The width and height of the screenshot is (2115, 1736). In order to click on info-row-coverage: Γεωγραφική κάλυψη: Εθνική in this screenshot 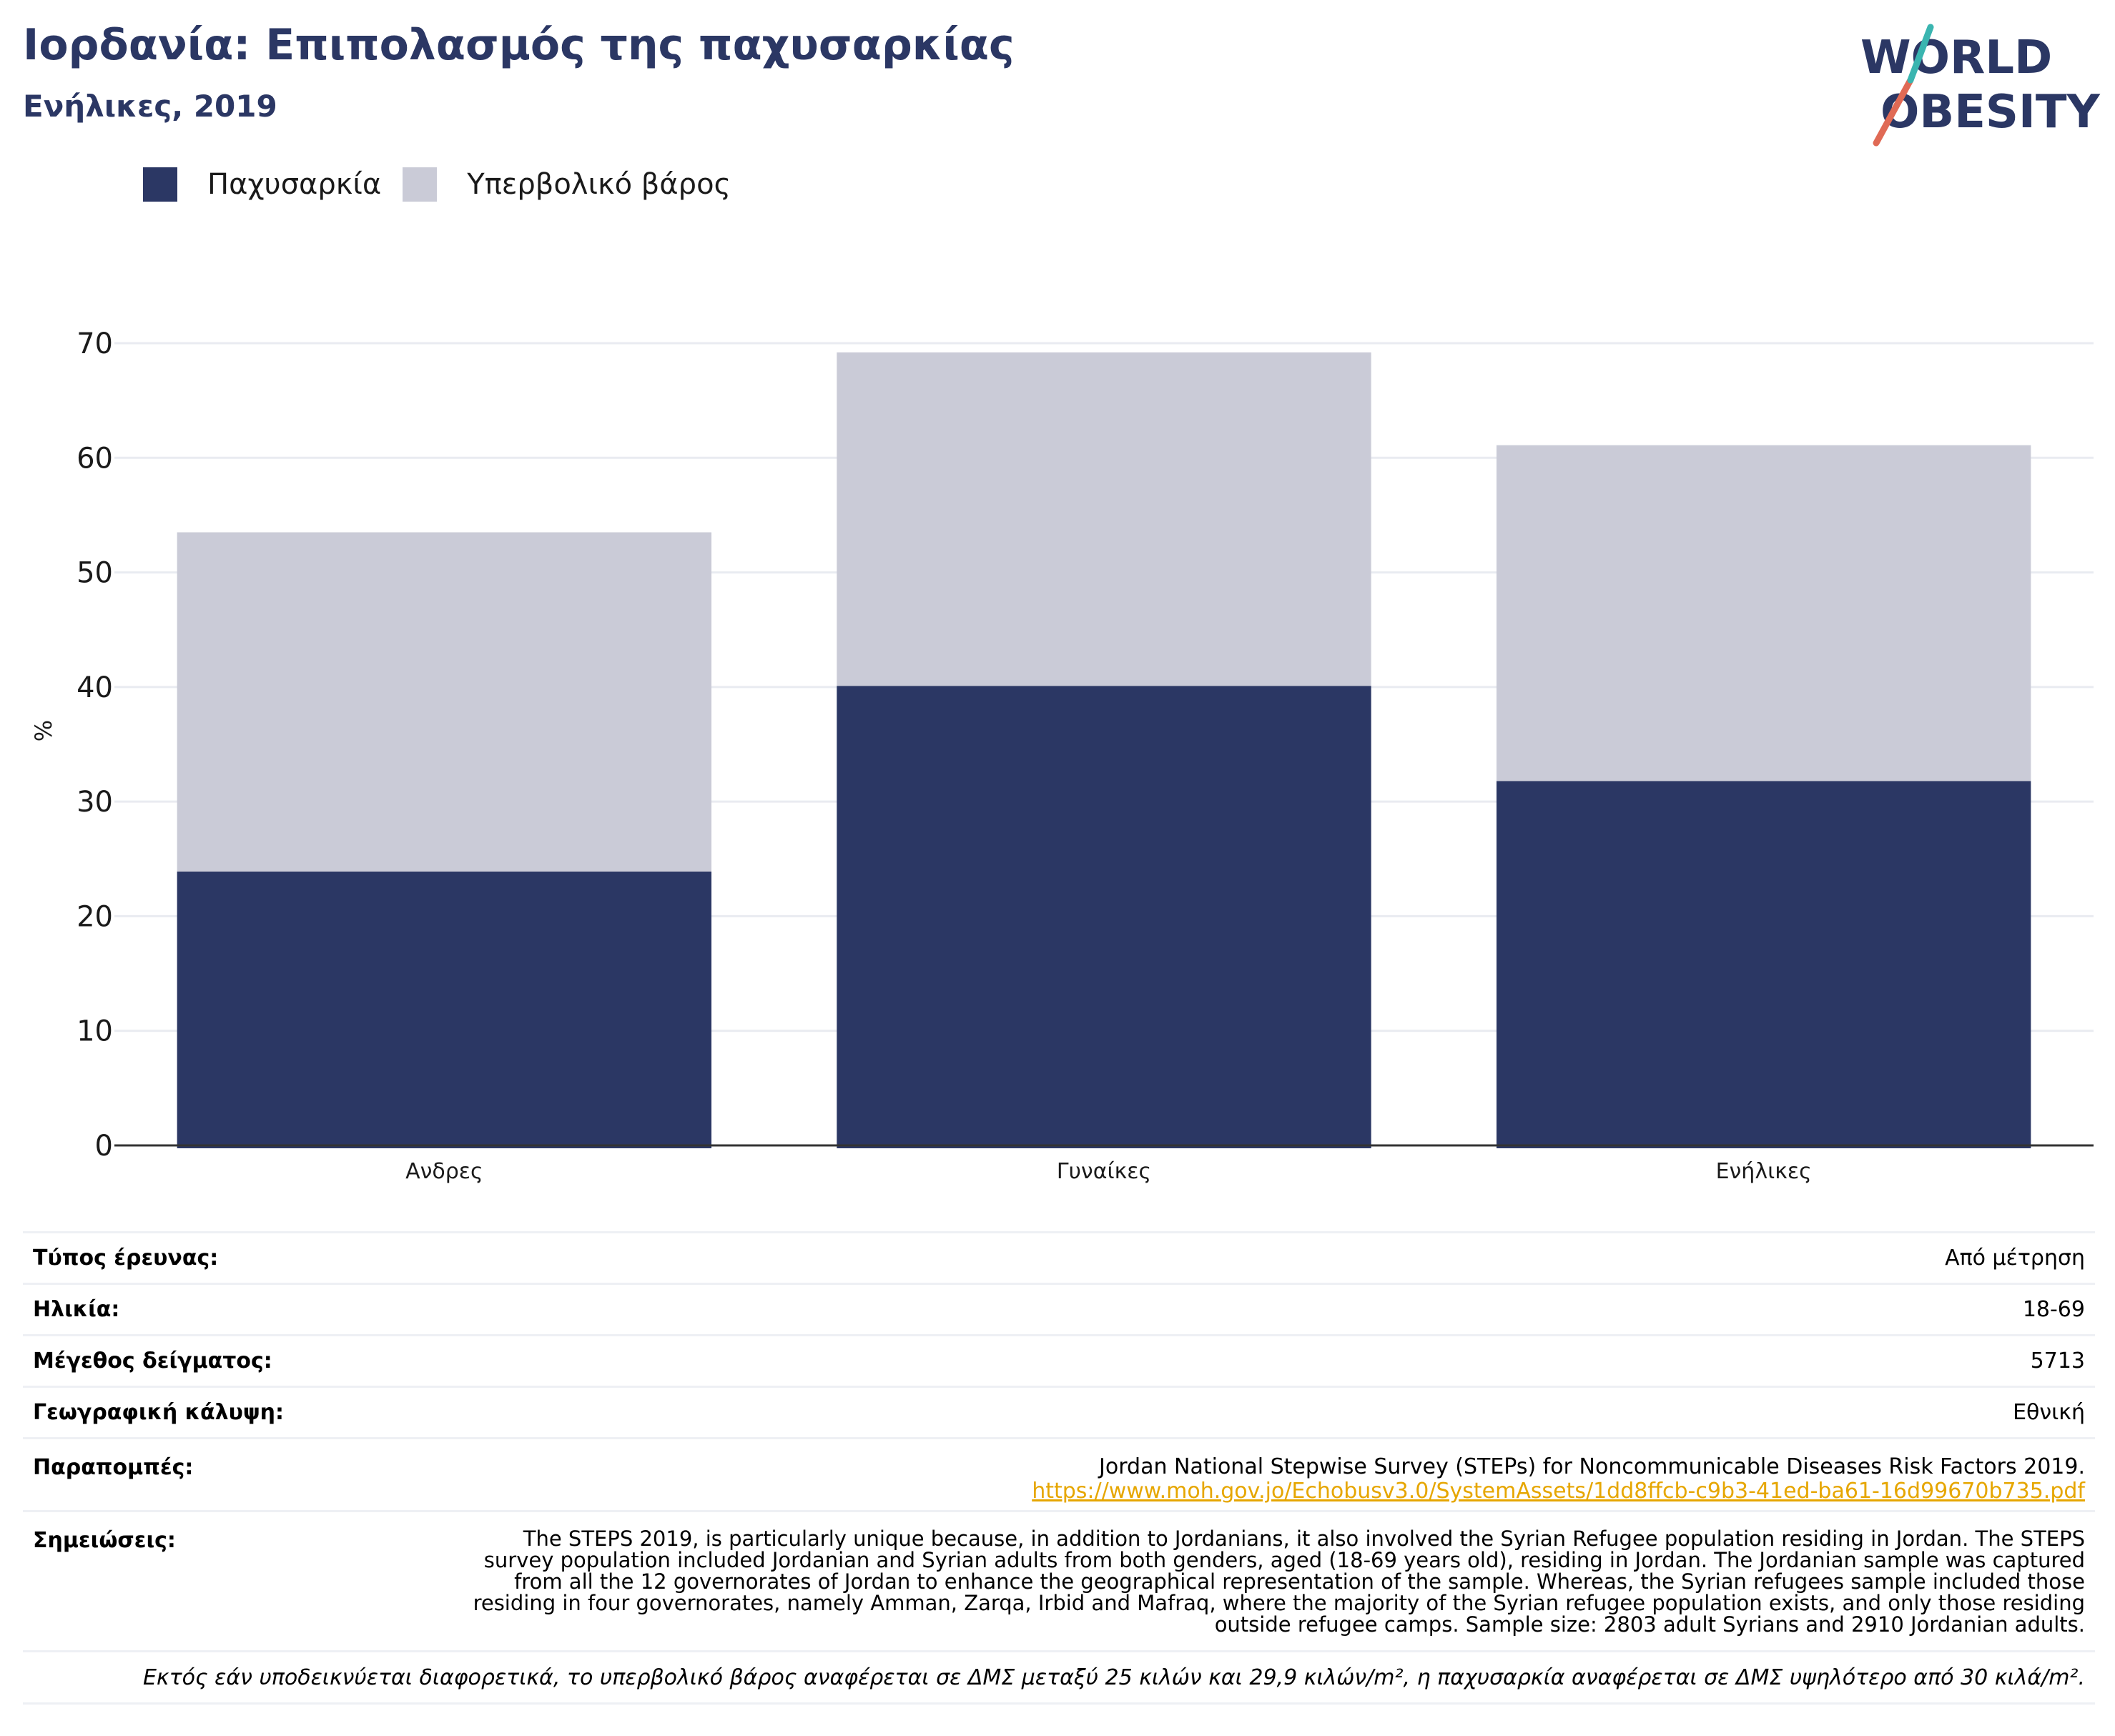, I will do `click(1059, 1411)`.